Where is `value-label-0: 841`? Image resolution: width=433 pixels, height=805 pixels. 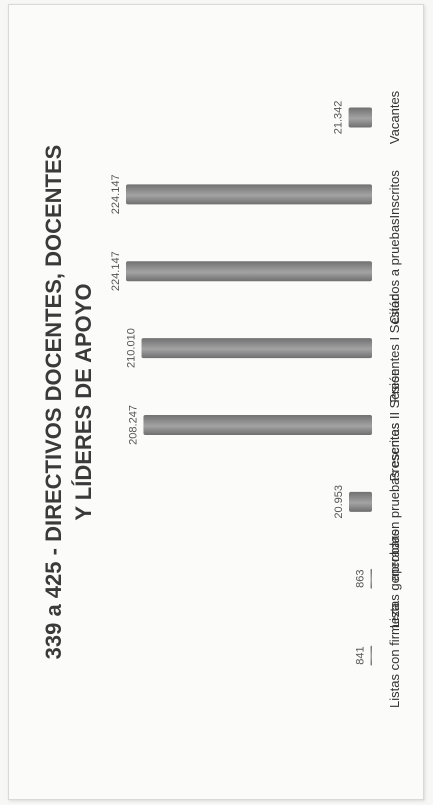 value-label-0: 841 is located at coordinates (361, 655).